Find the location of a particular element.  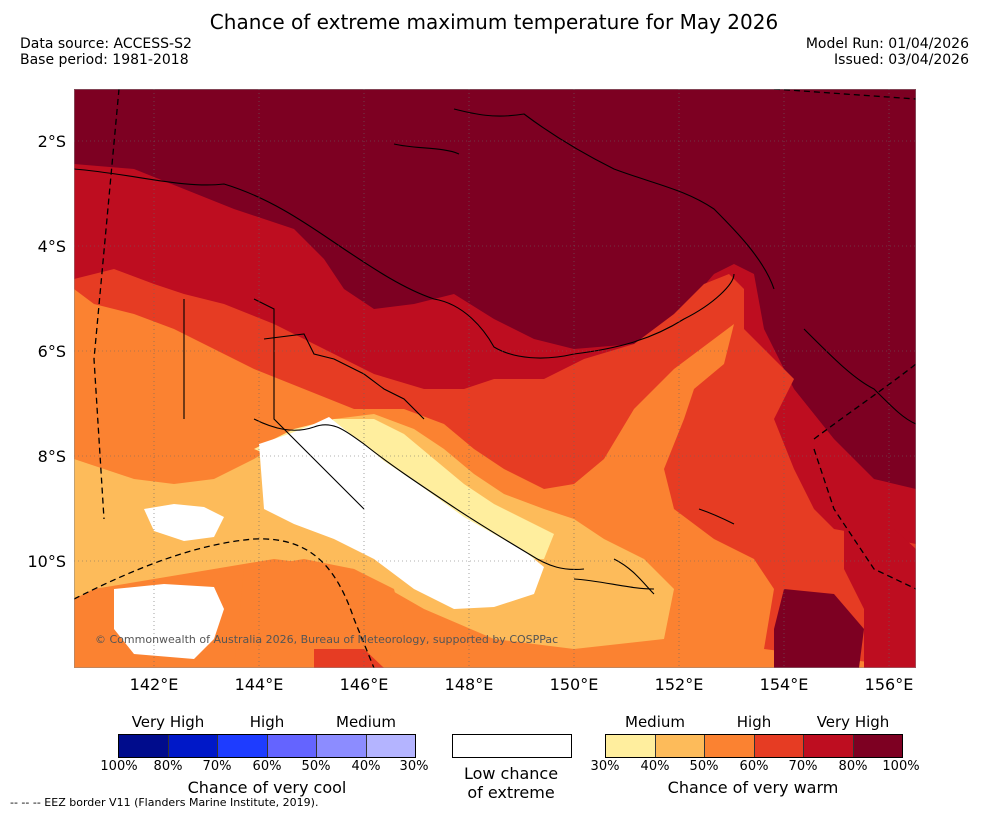

warm-tick: 30% is located at coordinates (605, 766).